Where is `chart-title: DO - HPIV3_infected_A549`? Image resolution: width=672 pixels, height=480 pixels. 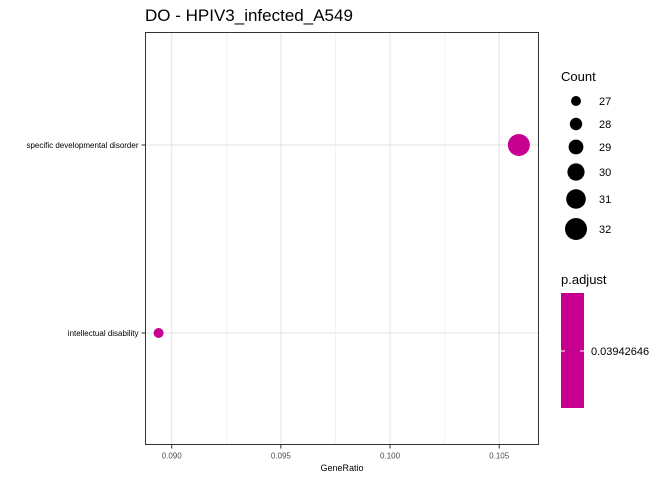 chart-title: DO - HPIV3_infected_A549 is located at coordinates (249, 15).